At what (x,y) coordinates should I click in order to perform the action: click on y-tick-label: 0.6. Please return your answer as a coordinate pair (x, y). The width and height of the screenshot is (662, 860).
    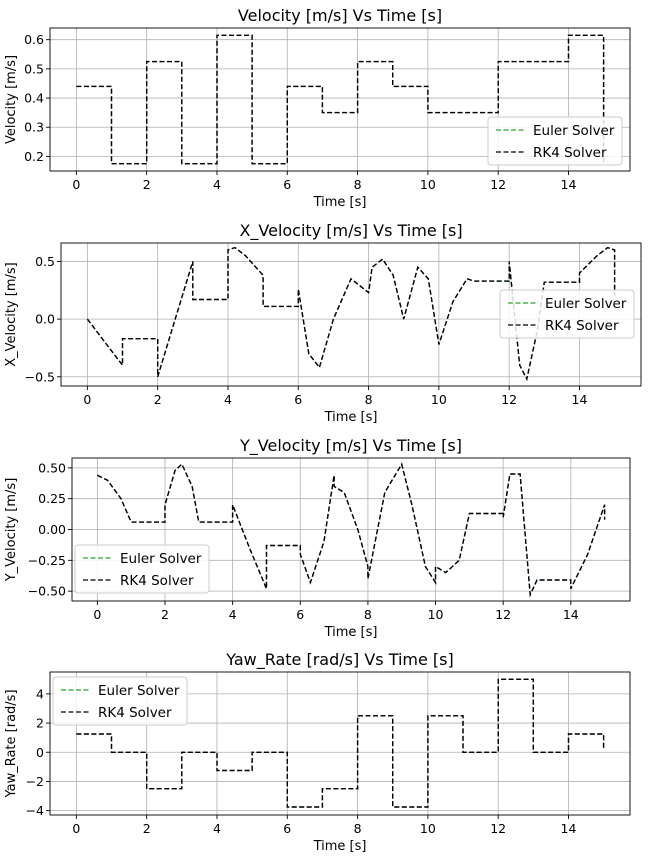
    Looking at the image, I should click on (34, 39).